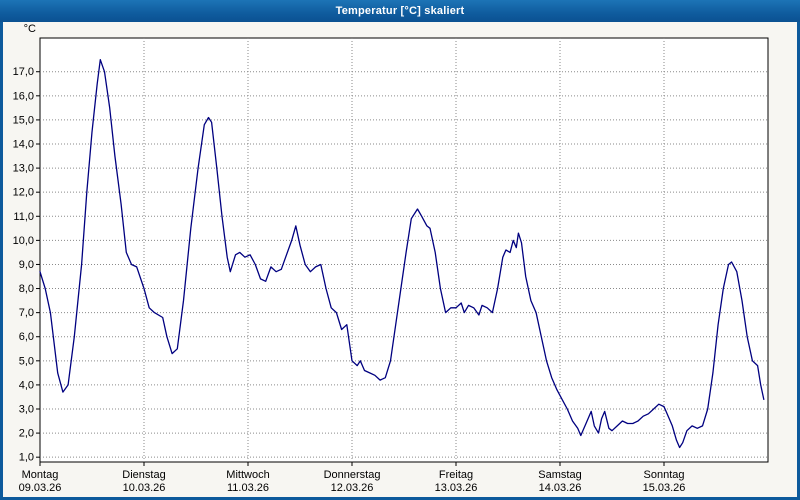 The width and height of the screenshot is (800, 500). I want to click on x-tick-date-label: 09.03.26, so click(40, 487).